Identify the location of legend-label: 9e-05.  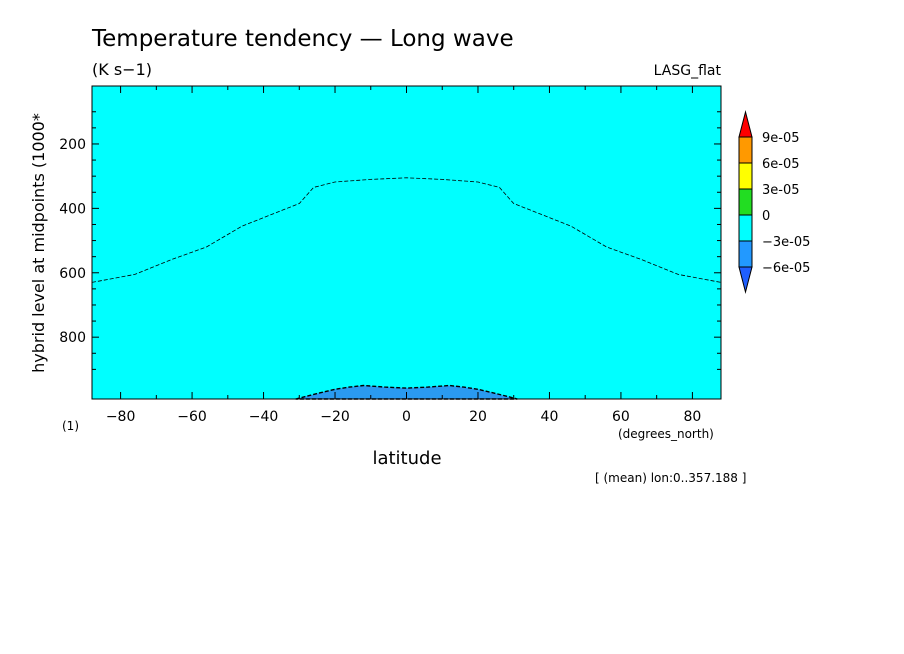
(781, 138).